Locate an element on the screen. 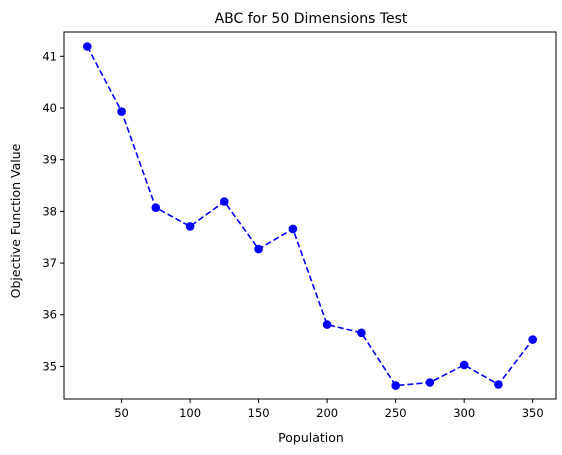 This screenshot has height=455, width=562. x-tick-label: 200 is located at coordinates (327, 413).